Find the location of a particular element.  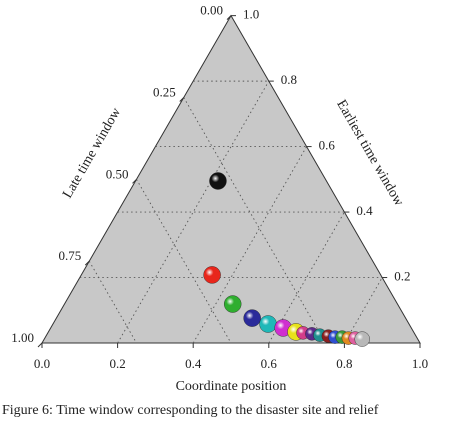

right-tick-label: 0.4 is located at coordinates (364, 210).